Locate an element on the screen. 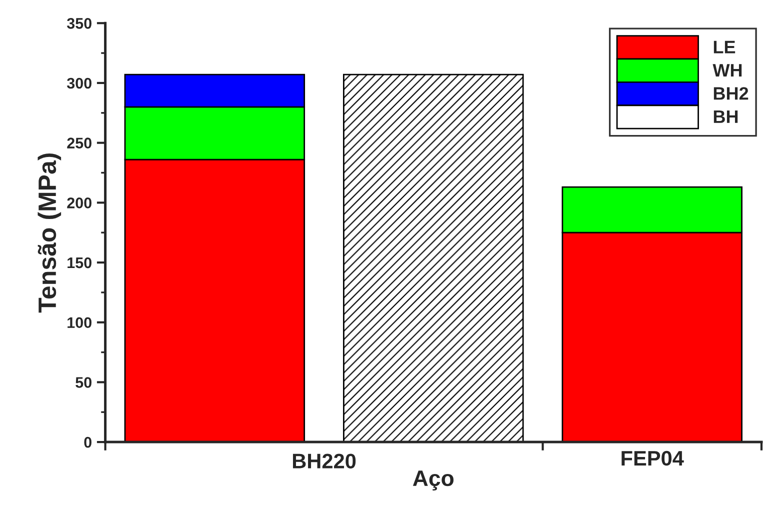  y-tick-label: 150 is located at coordinates (80, 262).